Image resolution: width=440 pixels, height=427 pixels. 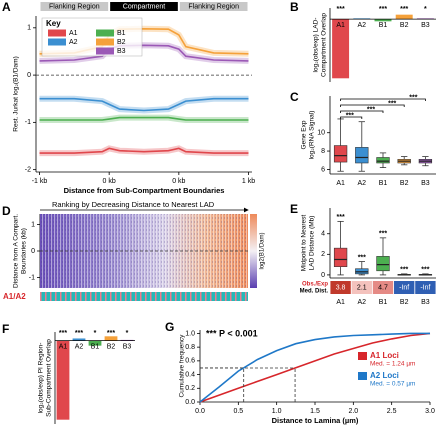 I want to click on y-axis-label: Distance from A Compart., so click(x=16, y=251).